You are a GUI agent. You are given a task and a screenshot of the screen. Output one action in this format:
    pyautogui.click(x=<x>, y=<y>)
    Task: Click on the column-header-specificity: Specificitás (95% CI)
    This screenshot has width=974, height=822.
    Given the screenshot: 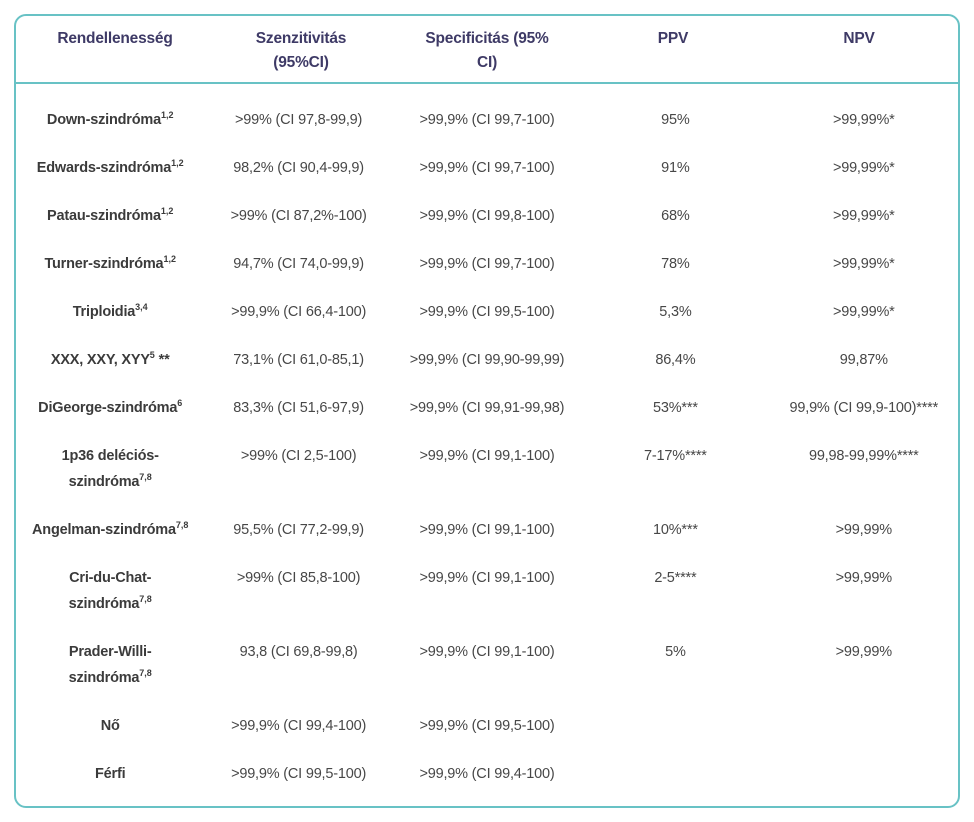 What is the action you would take?
    pyautogui.click(x=487, y=50)
    